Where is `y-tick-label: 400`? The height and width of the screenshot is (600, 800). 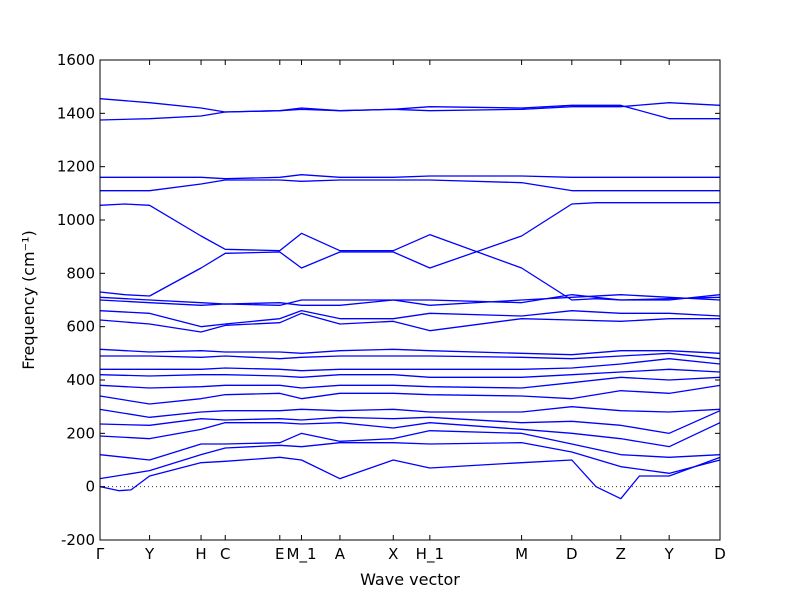
y-tick-label: 400 is located at coordinates (80, 380).